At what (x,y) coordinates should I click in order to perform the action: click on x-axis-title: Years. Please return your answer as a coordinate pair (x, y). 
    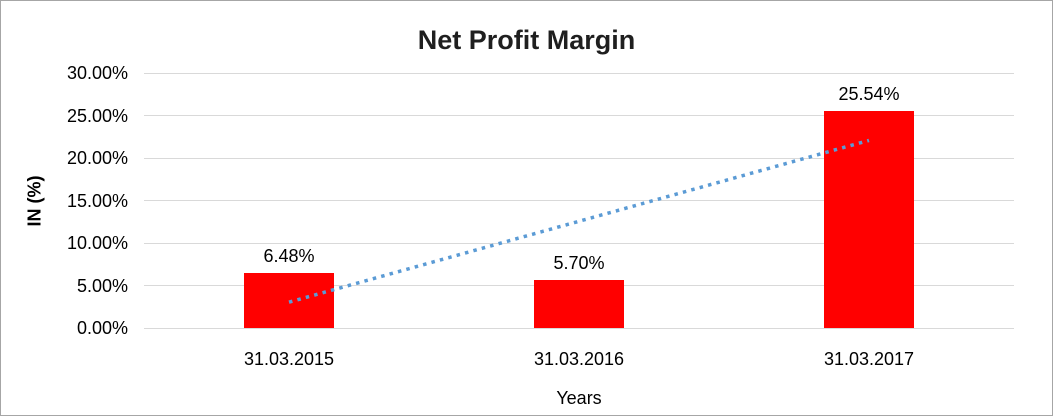
    Looking at the image, I should click on (579, 398).